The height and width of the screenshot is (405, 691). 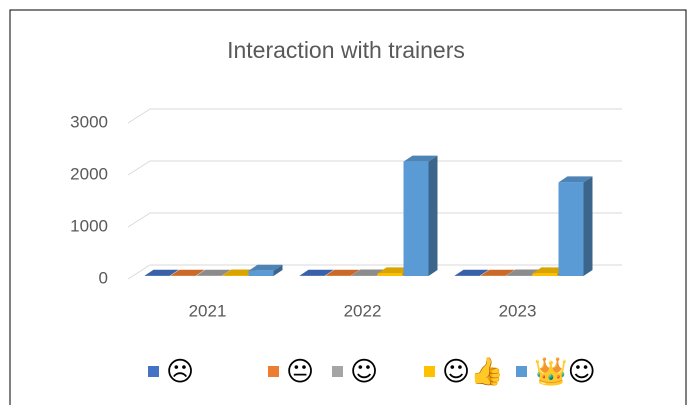 What do you see at coordinates (208, 310) in the screenshot?
I see `x-tick-label: 2021` at bounding box center [208, 310].